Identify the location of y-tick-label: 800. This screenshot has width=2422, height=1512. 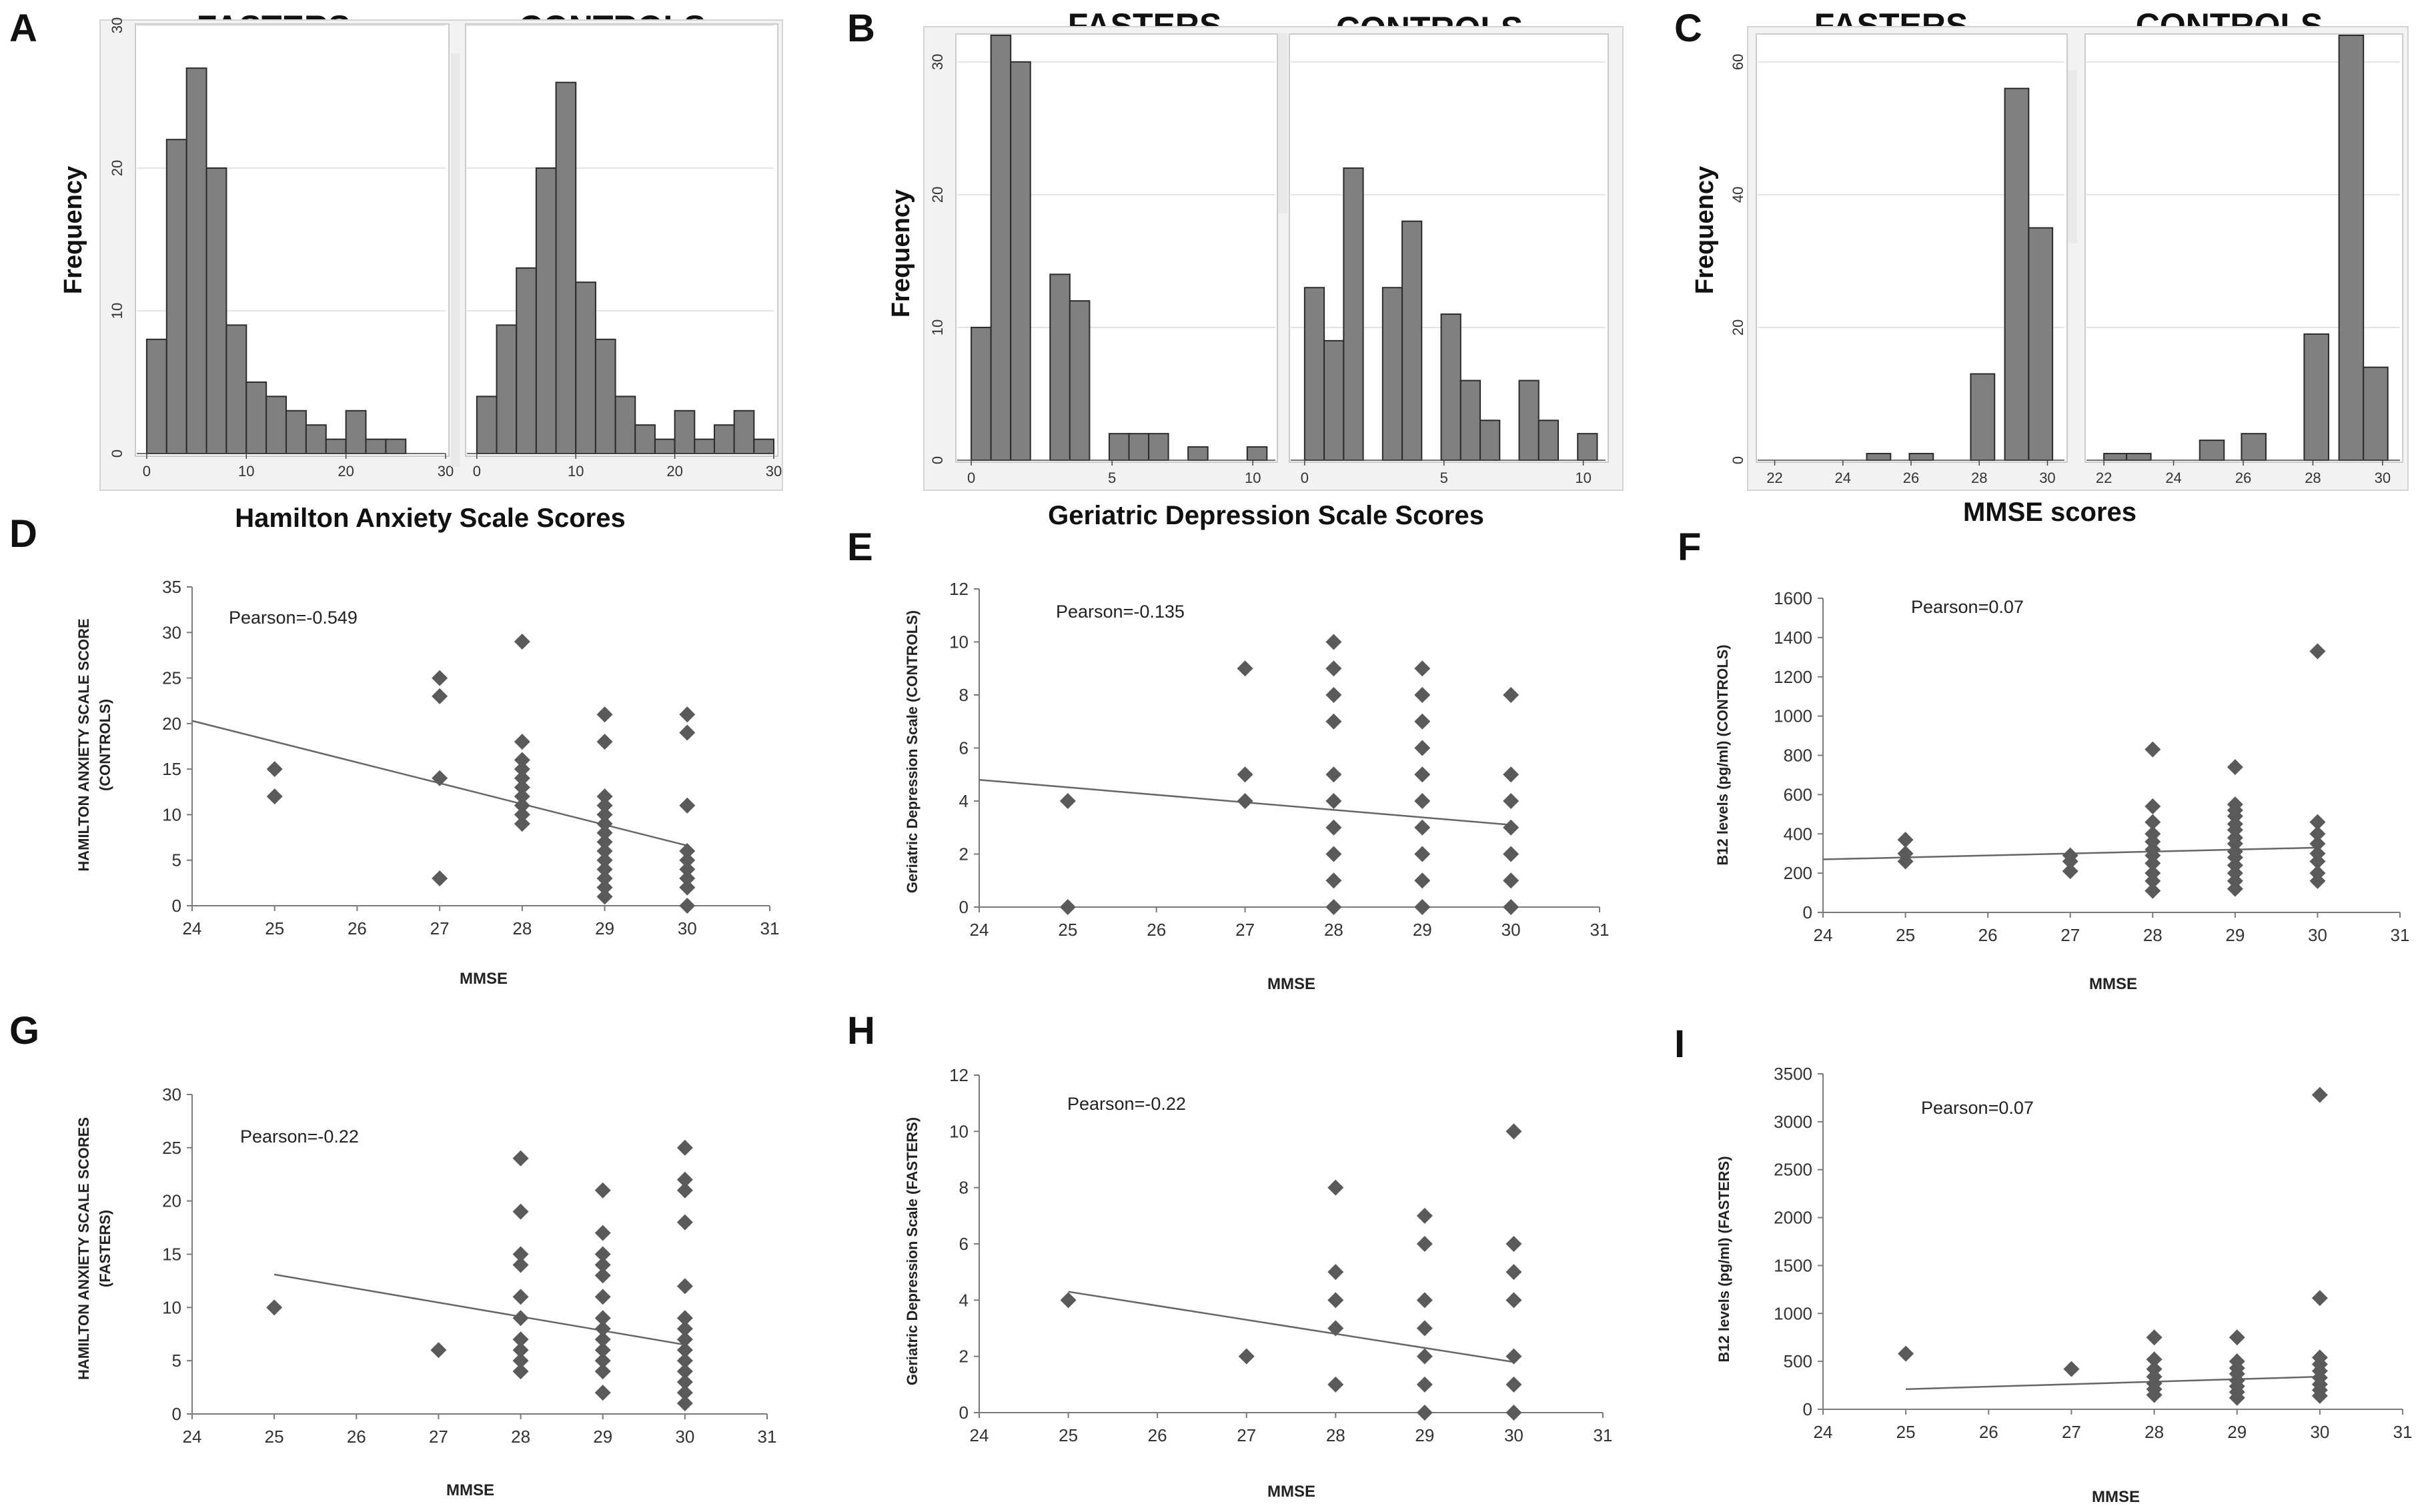
(1798, 756).